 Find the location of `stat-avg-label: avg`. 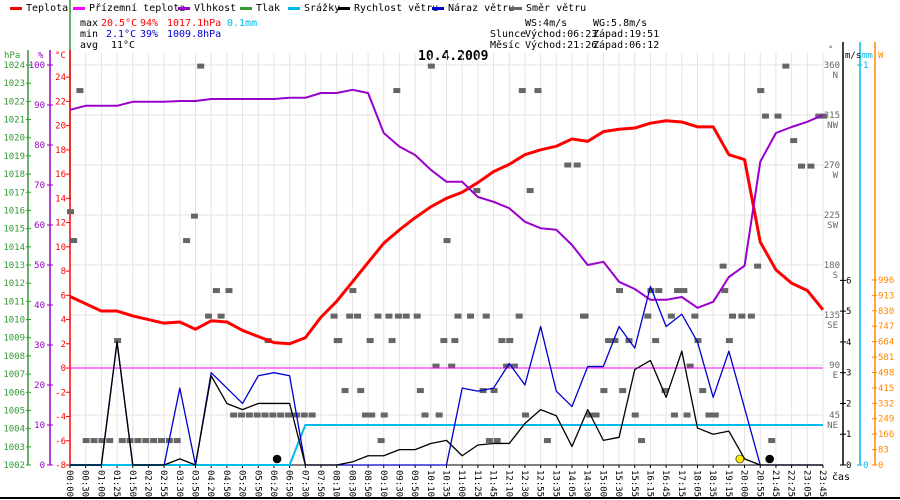

stat-avg-label: avg is located at coordinates (89, 45).